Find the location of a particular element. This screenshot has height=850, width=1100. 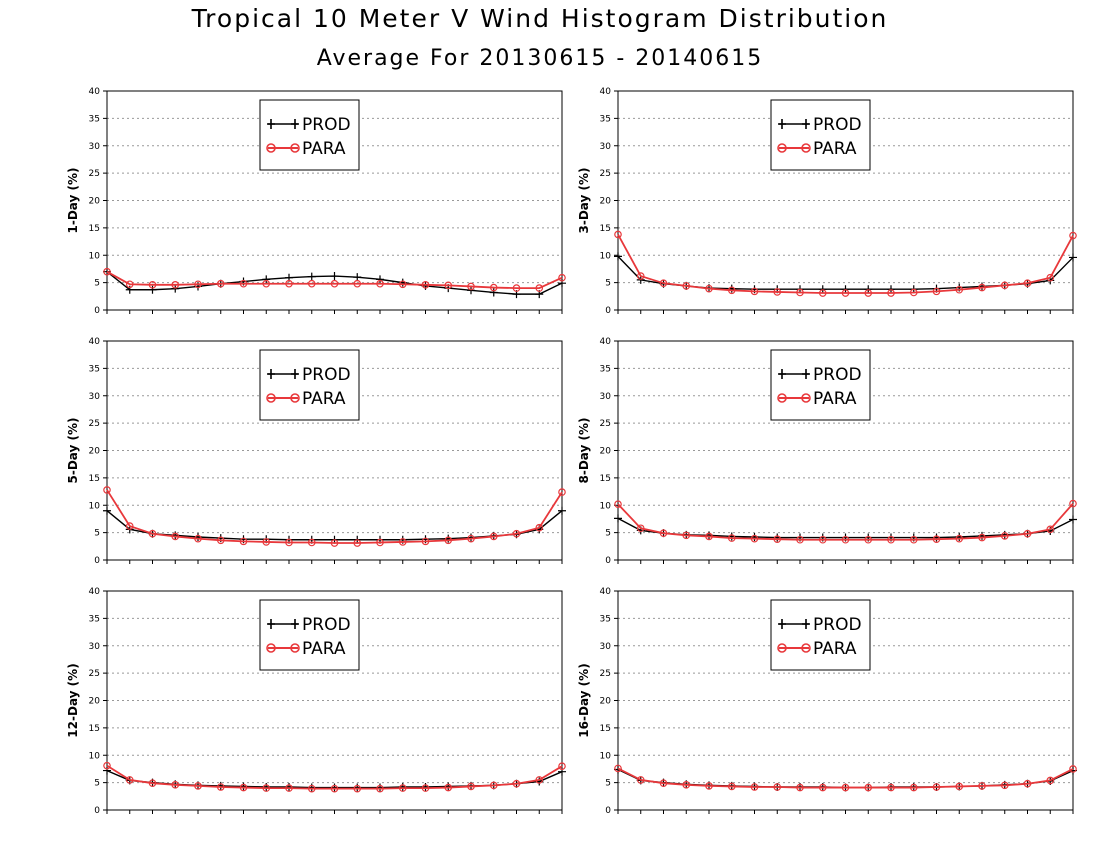

y-axis-label: 1-Day (%) is located at coordinates (73, 200).